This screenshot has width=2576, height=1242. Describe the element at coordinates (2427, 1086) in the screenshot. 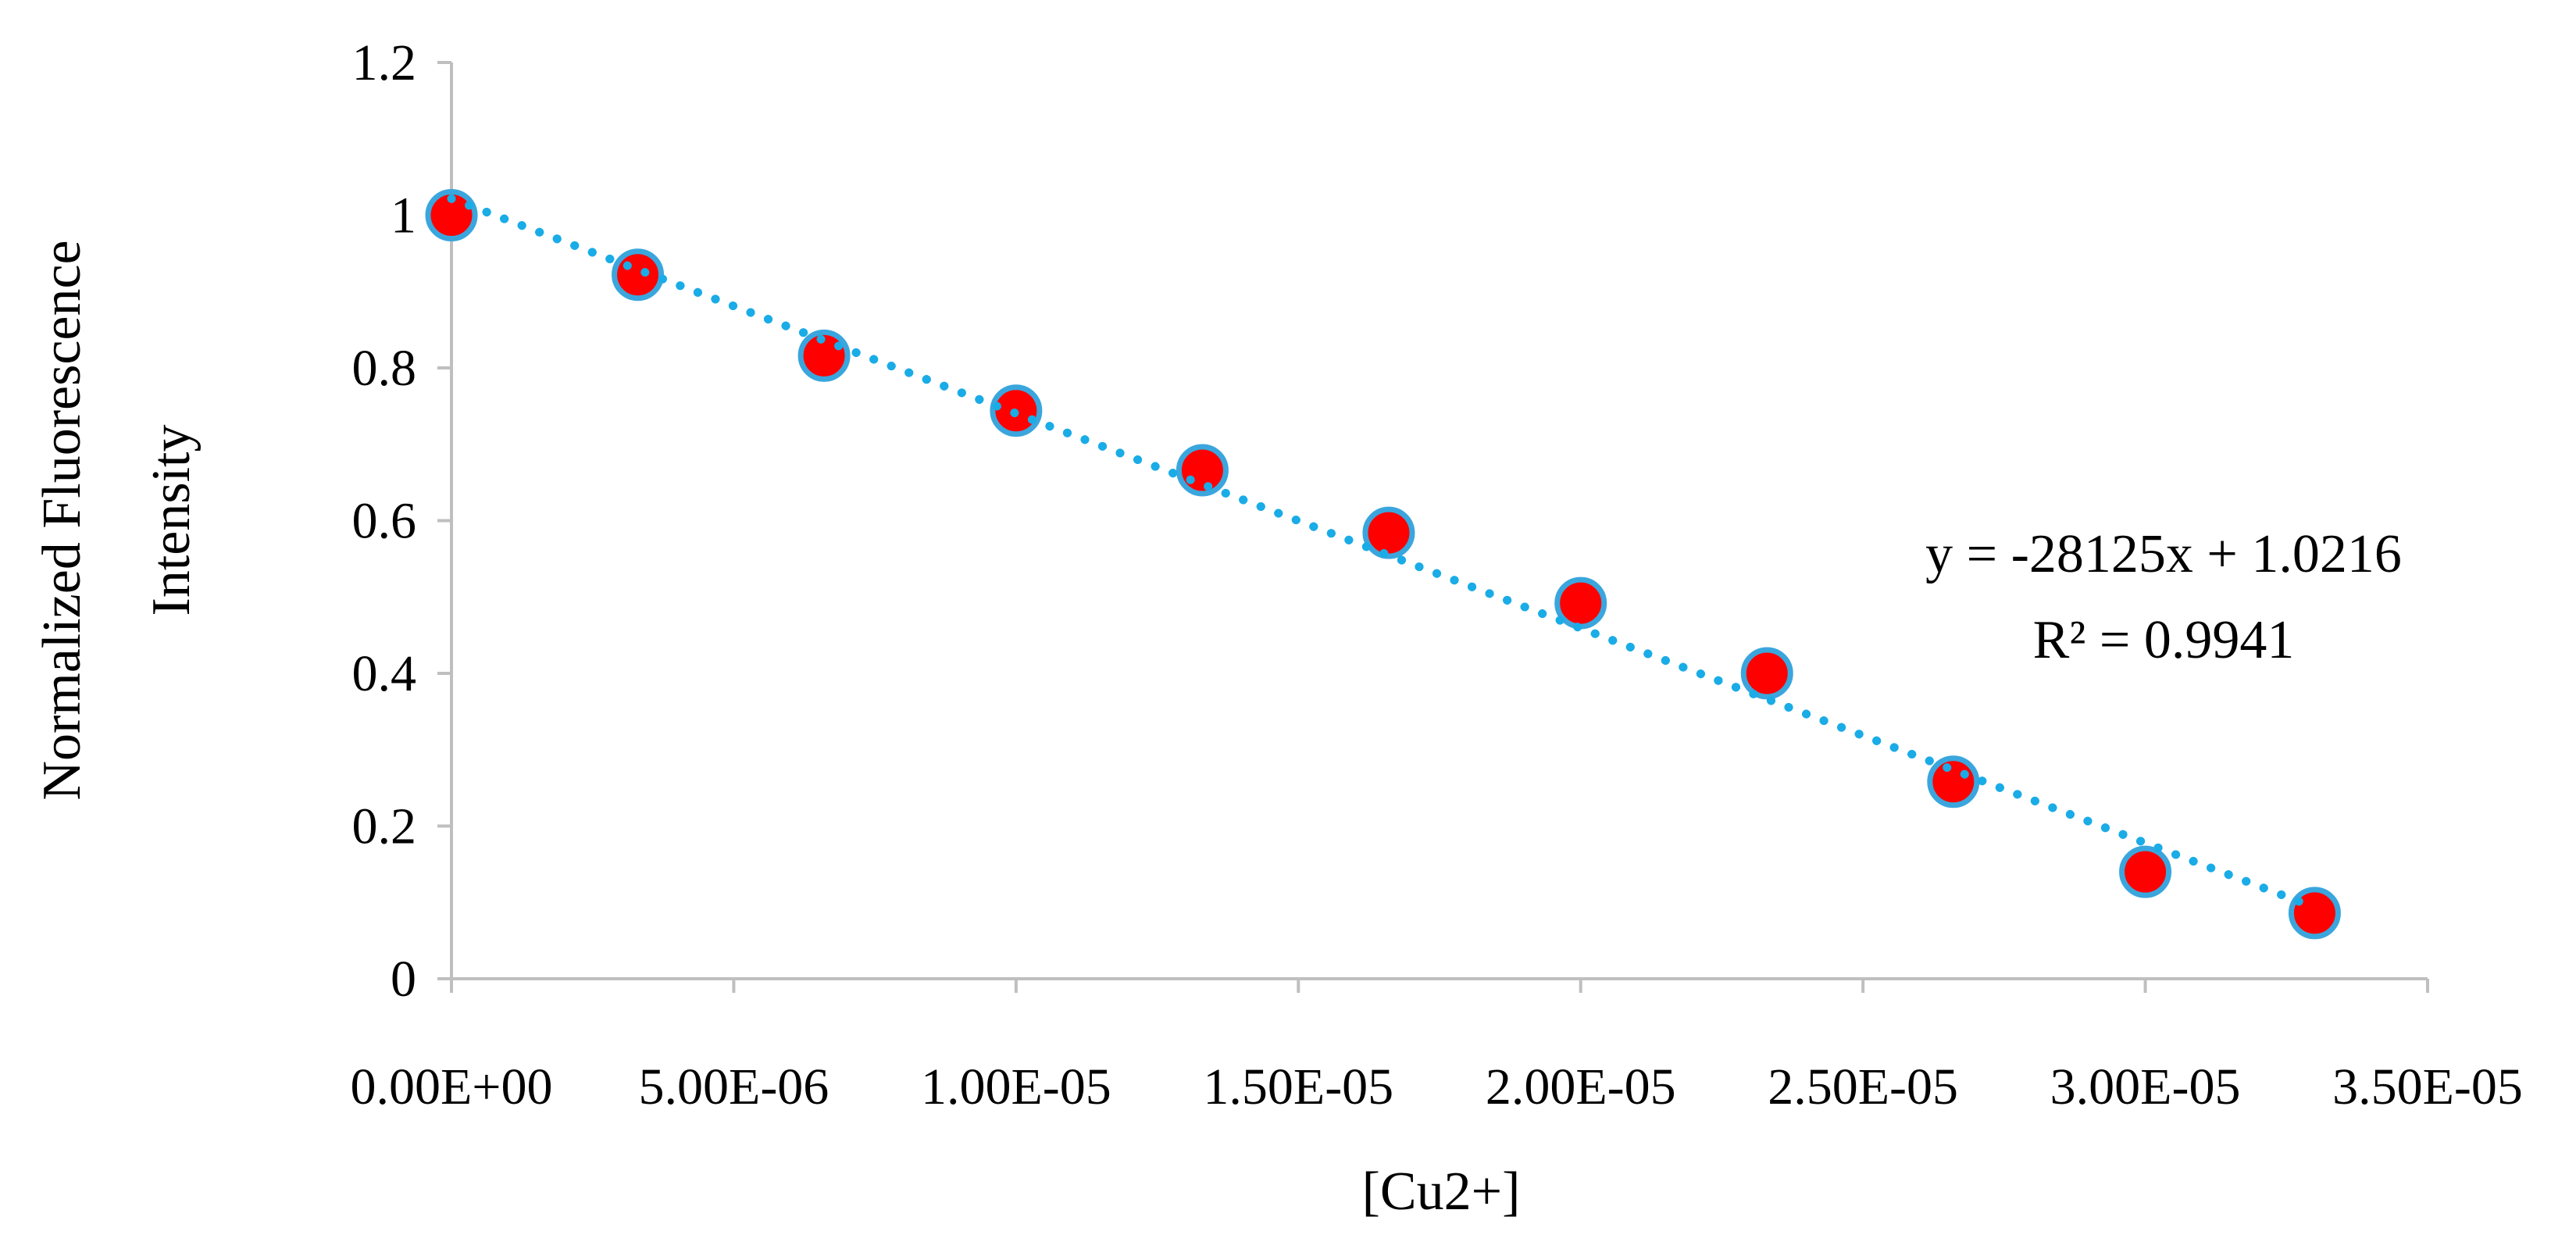

I see `x-tick-label: 3.50E-05` at that location.